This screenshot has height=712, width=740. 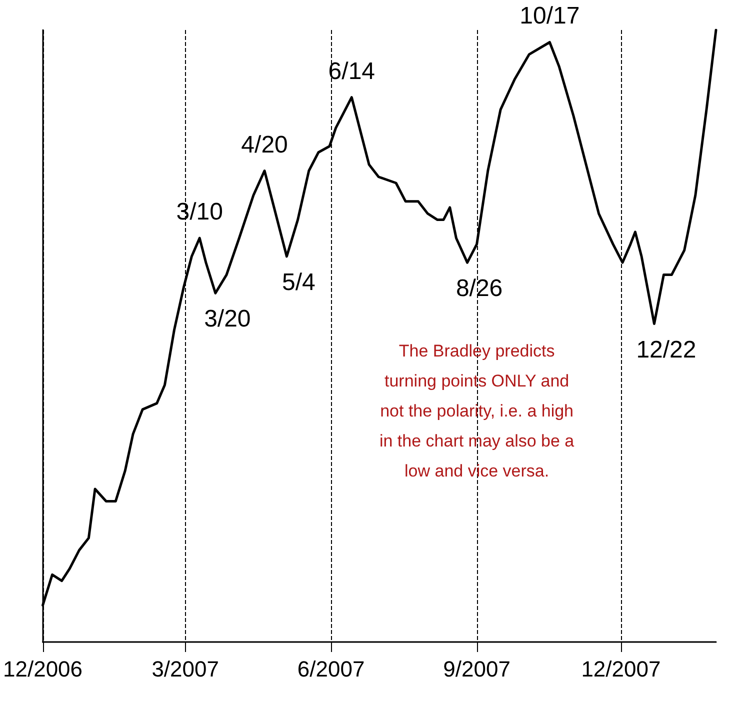 I want to click on annotation: 5/4, so click(x=299, y=282).